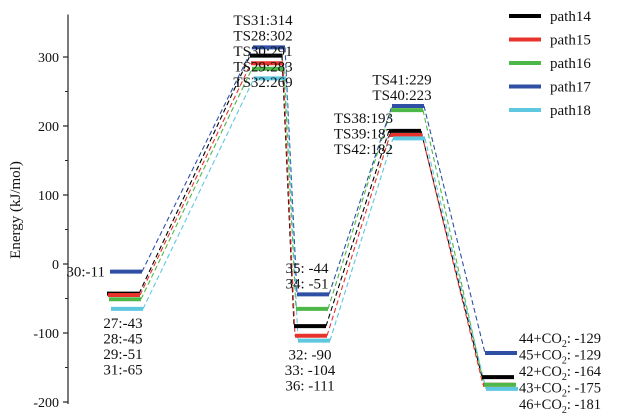 The height and width of the screenshot is (417, 633). What do you see at coordinates (262, 37) in the screenshot?
I see `annotation-ts28: TS28:302` at bounding box center [262, 37].